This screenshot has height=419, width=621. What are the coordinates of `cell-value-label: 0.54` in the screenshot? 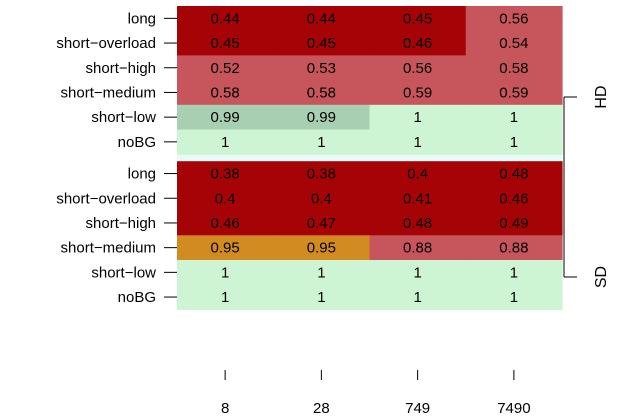 It's located at (513, 43).